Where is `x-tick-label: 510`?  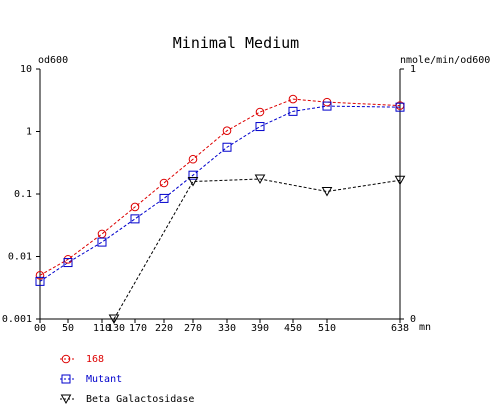 x-tick-label: 510 is located at coordinates (327, 328).